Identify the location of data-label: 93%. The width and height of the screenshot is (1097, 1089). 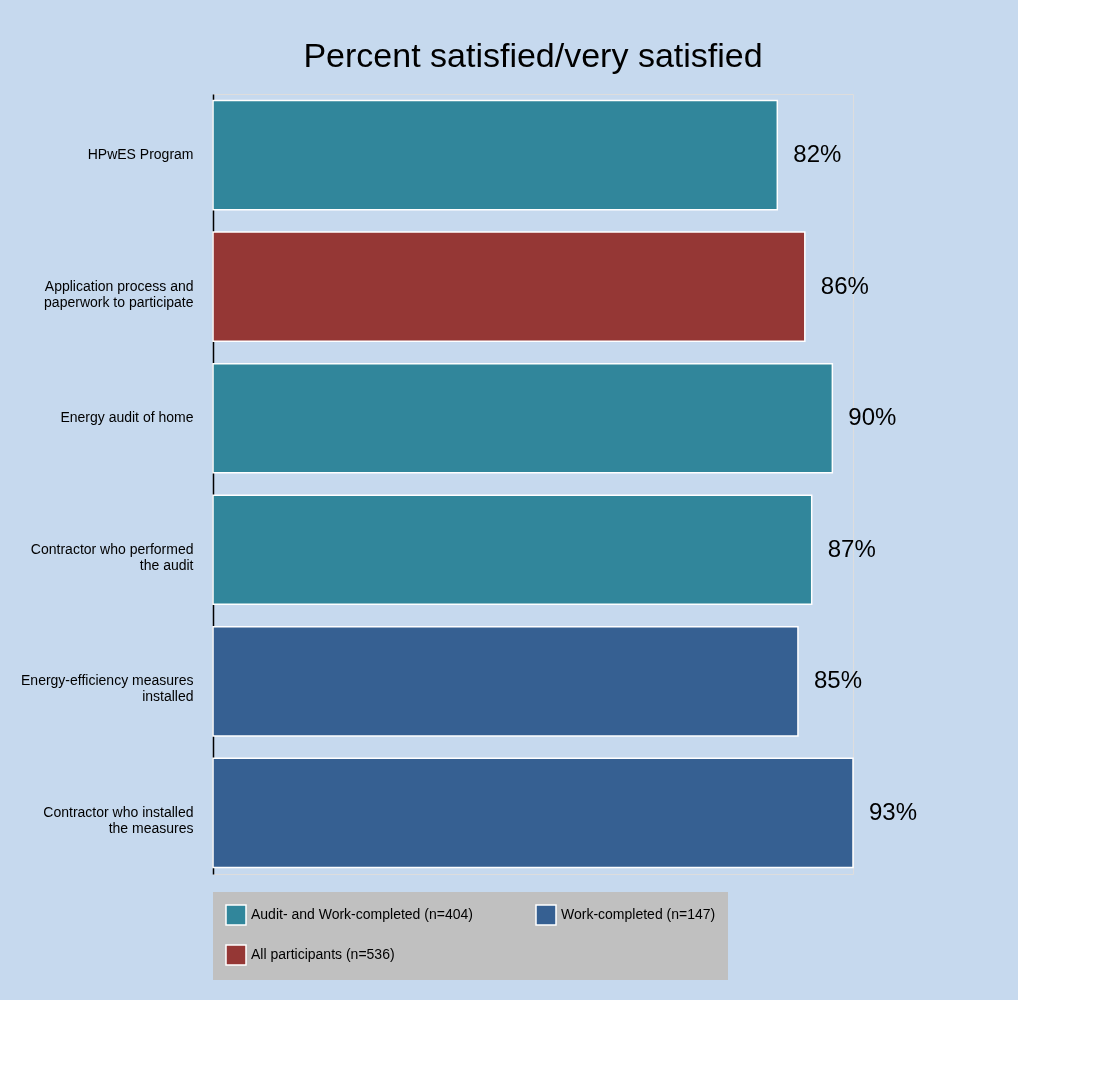
(893, 811).